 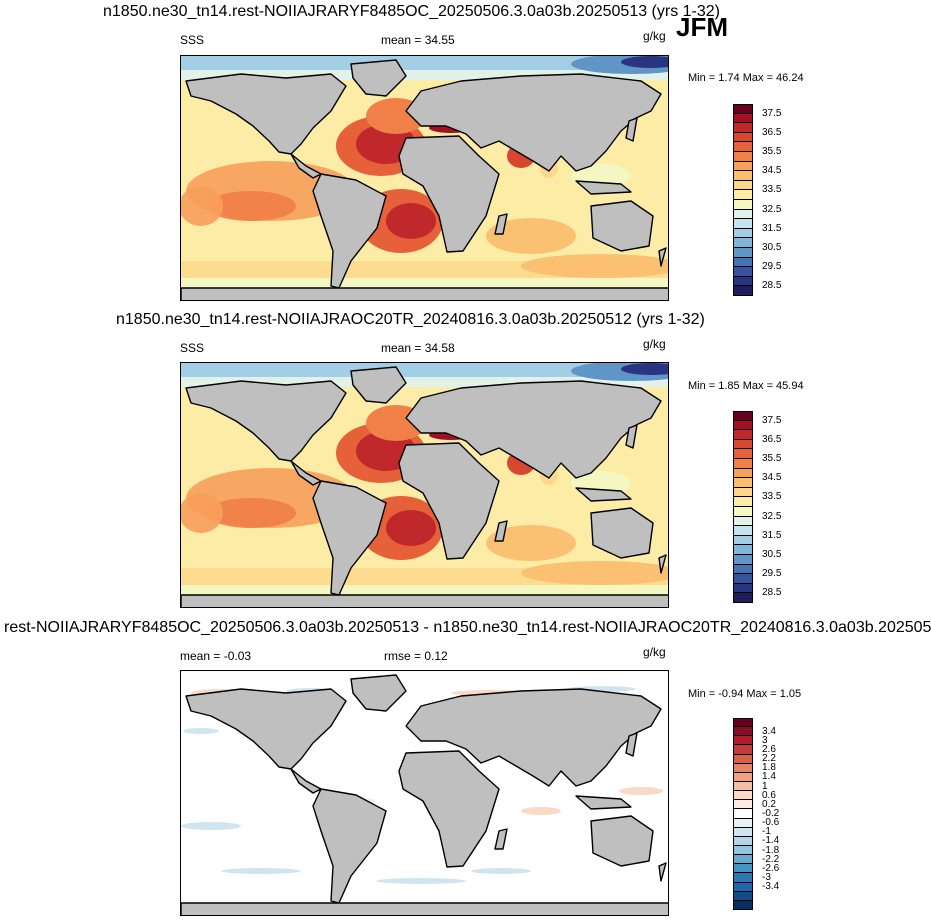 What do you see at coordinates (771, 841) in the screenshot?
I see `colorbar-tick-label: -1.4` at bounding box center [771, 841].